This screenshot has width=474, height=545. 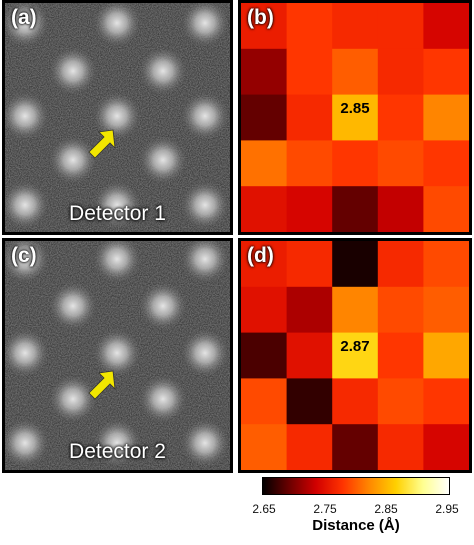 I want to click on panel-label-c: (c), so click(x=24, y=255).